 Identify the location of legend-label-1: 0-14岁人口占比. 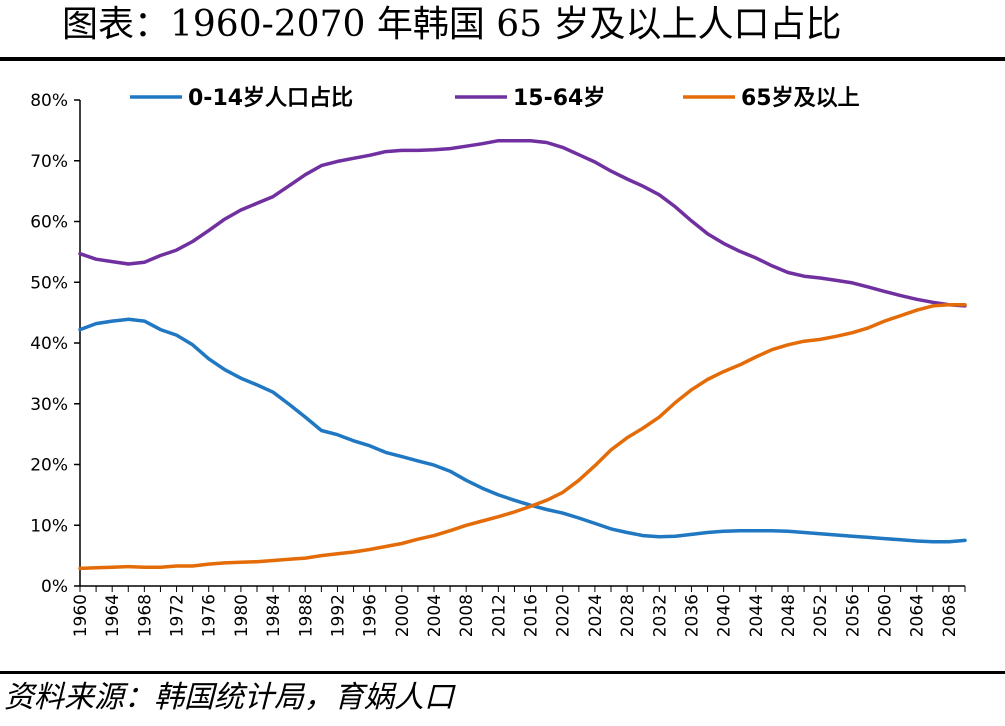
(270, 98).